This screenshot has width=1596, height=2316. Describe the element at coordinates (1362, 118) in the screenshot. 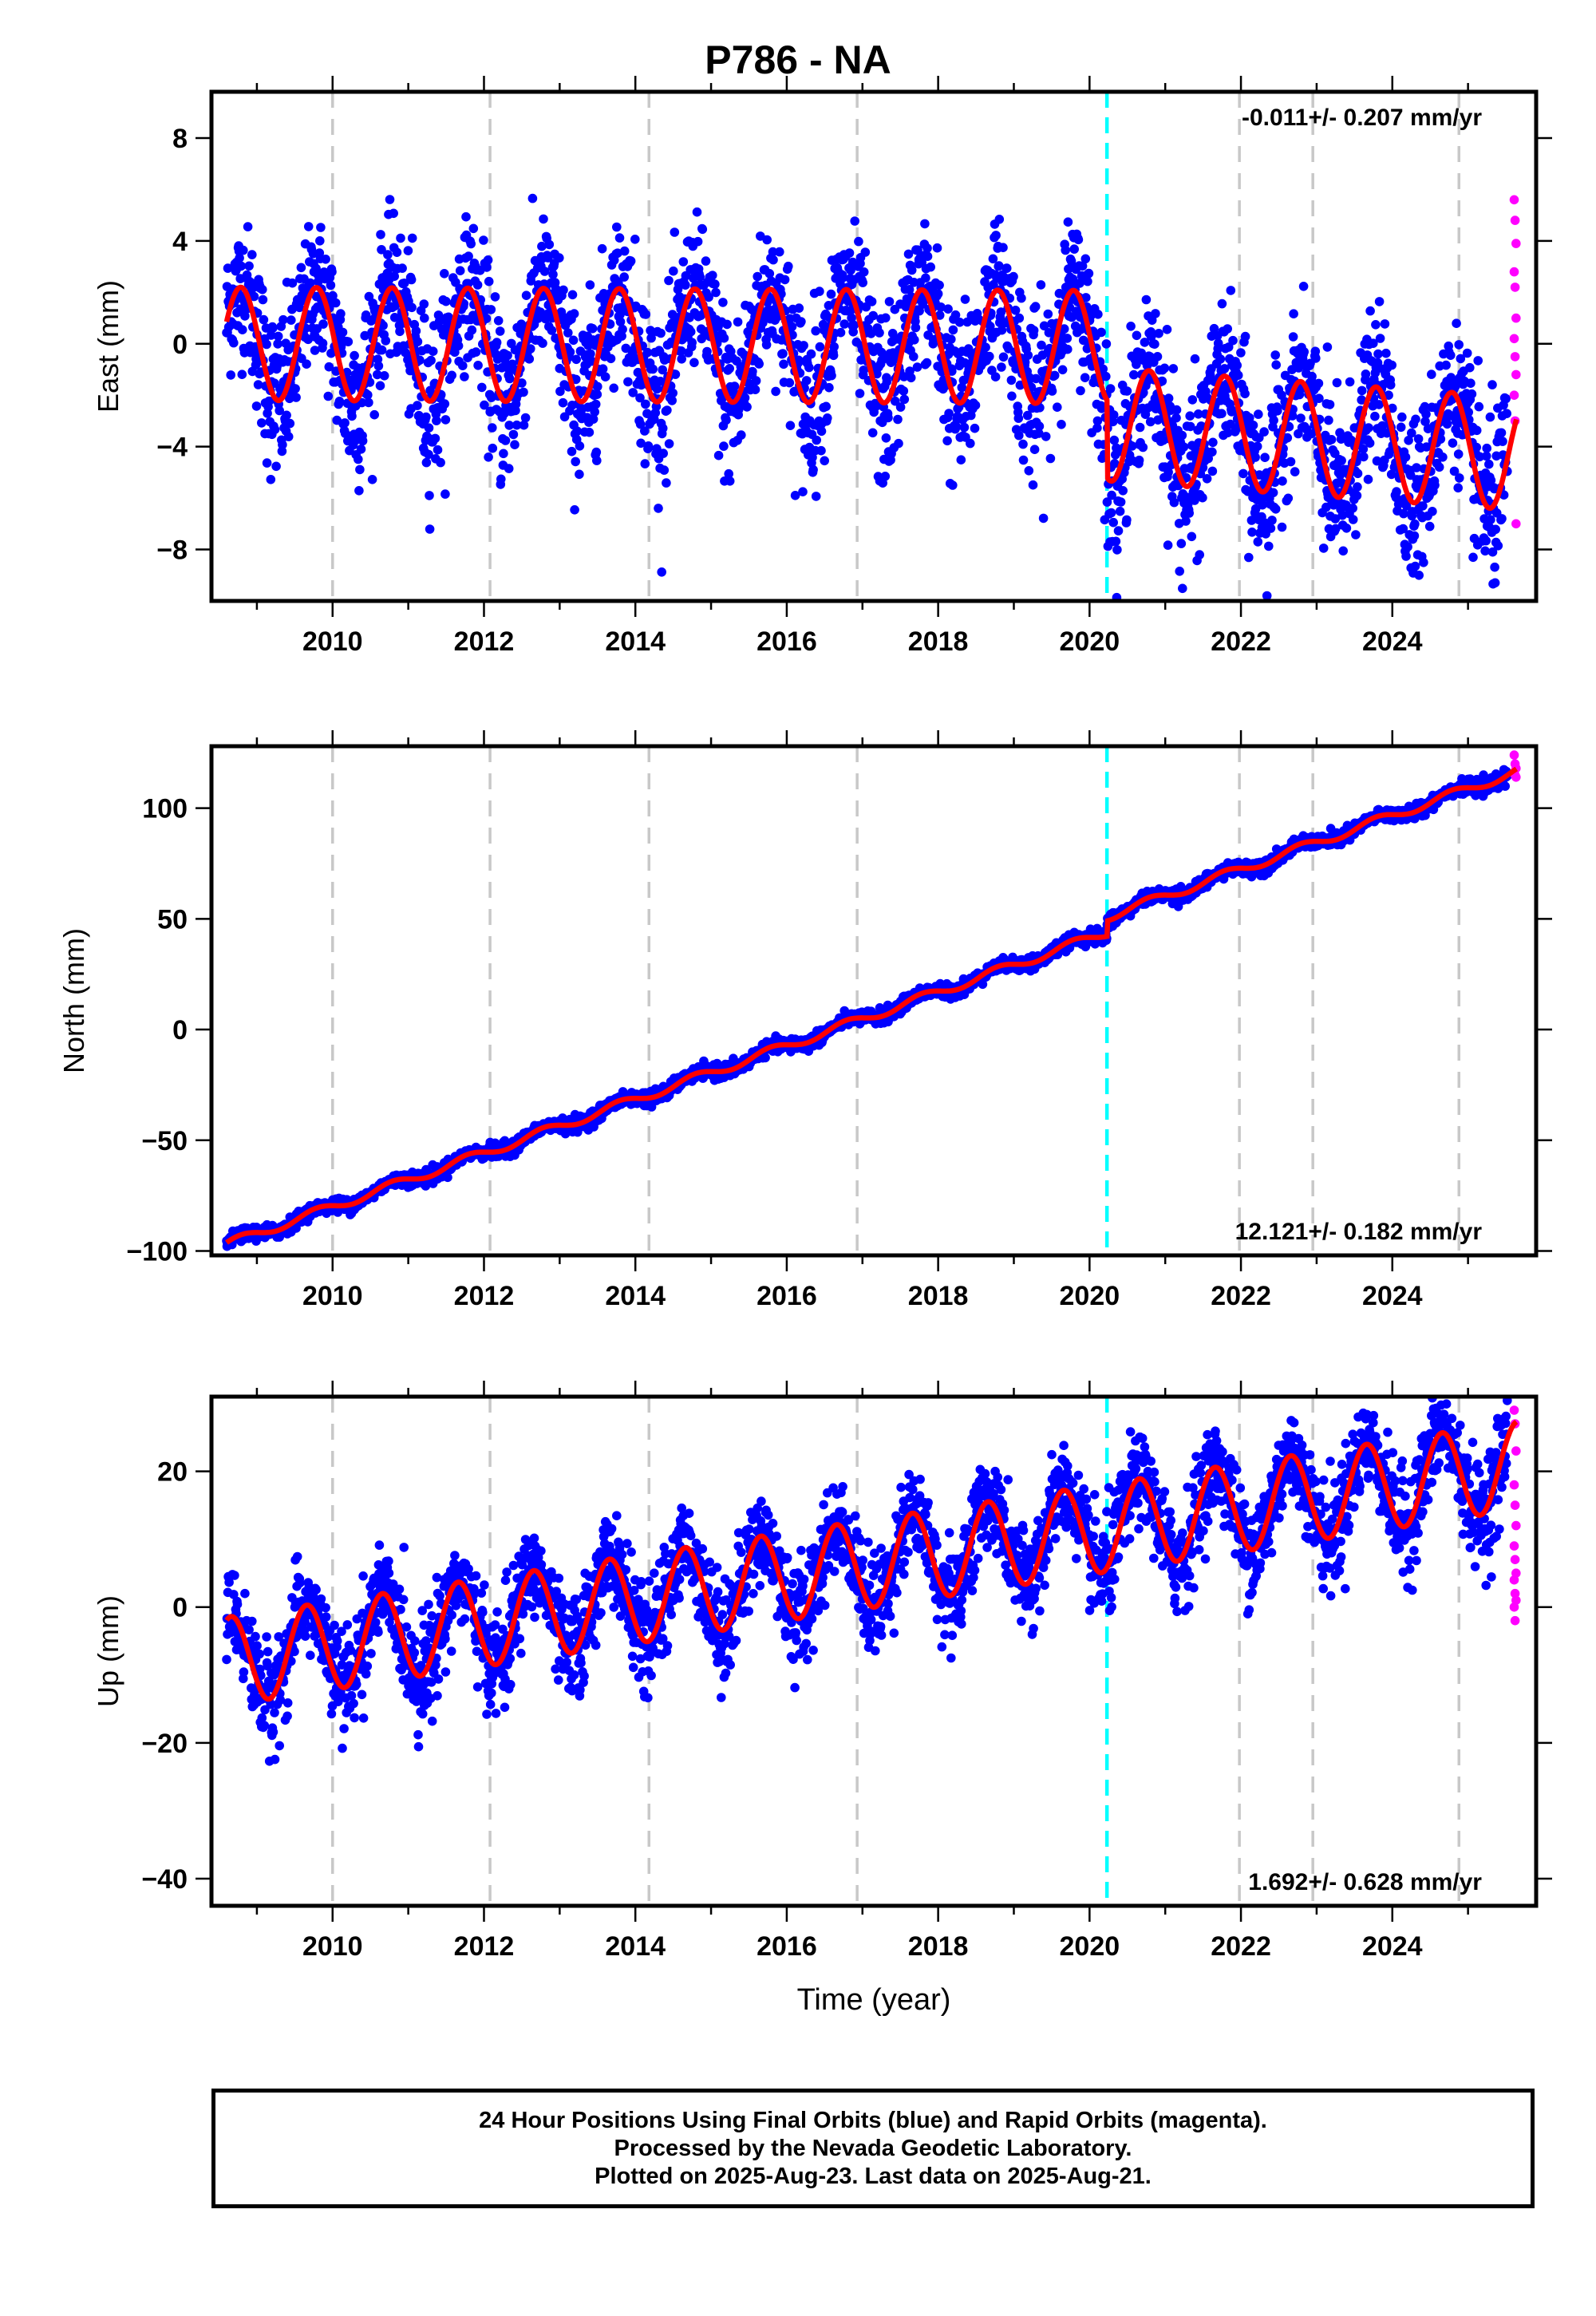

I see `rate-label: -0.011+/- 0.207 mm/yr` at that location.